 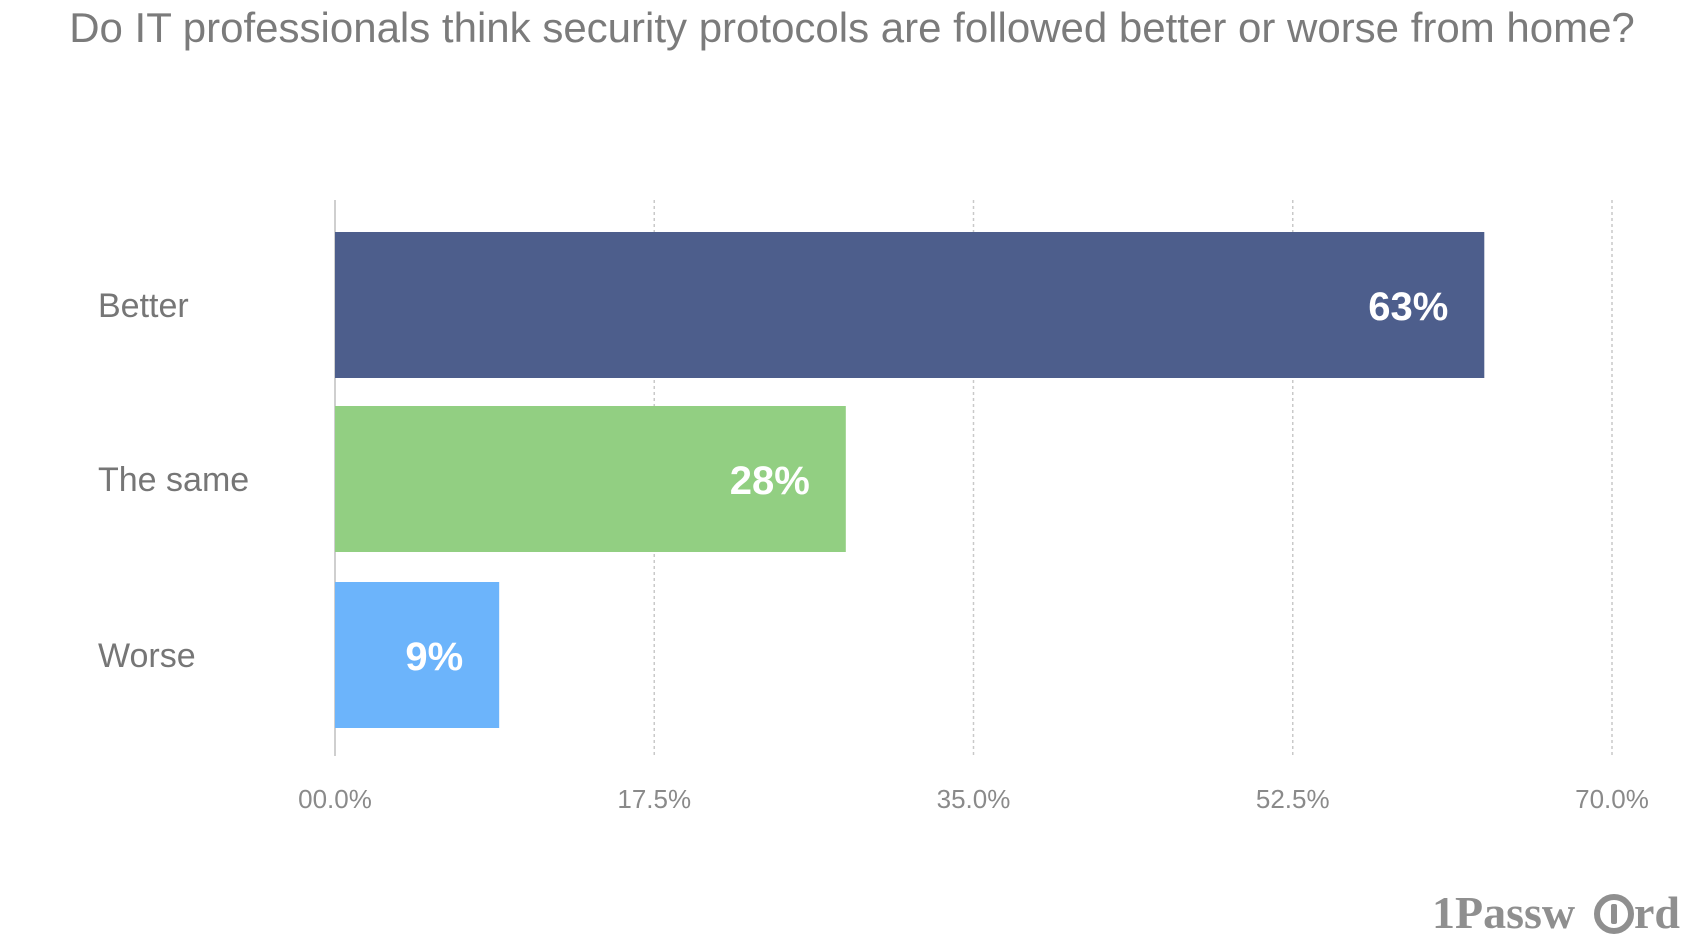 I want to click on x-tick-label: 00.0%, so click(x=335, y=799).